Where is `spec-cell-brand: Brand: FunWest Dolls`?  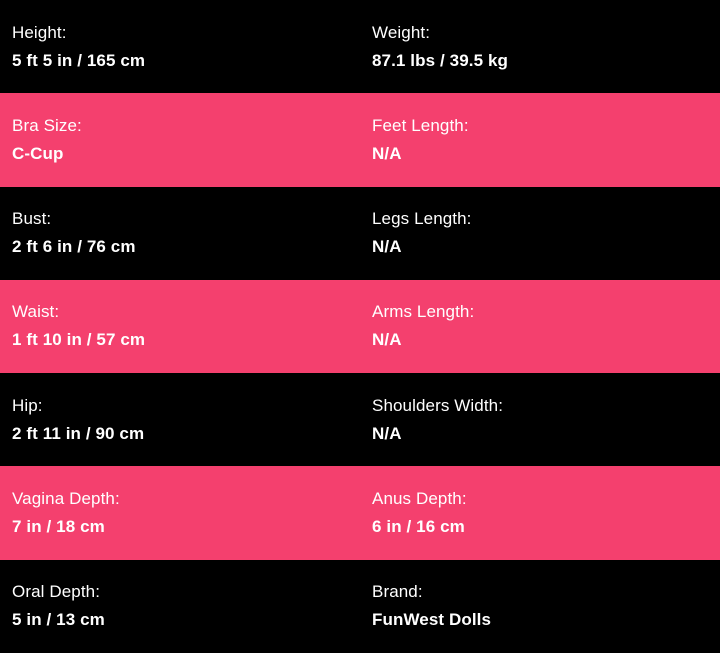 spec-cell-brand: Brand: FunWest Dolls is located at coordinates (540, 606).